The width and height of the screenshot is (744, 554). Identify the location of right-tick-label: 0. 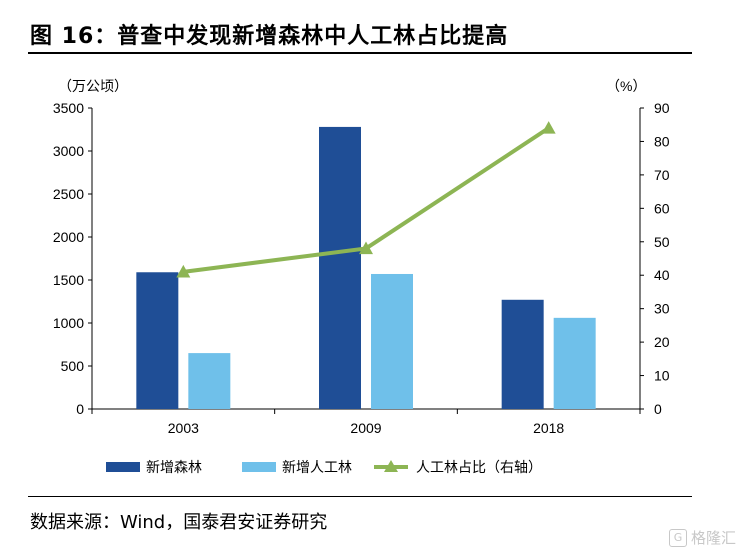
(658, 409).